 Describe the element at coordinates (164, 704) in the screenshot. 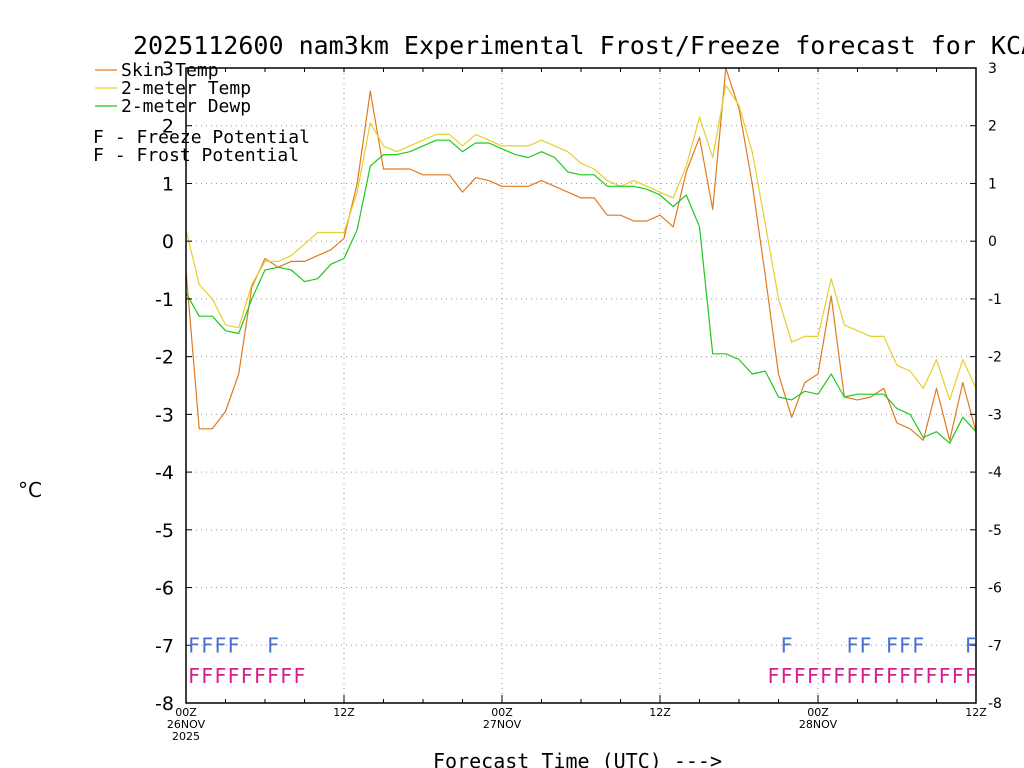

I see `y-tick-label: -8` at that location.